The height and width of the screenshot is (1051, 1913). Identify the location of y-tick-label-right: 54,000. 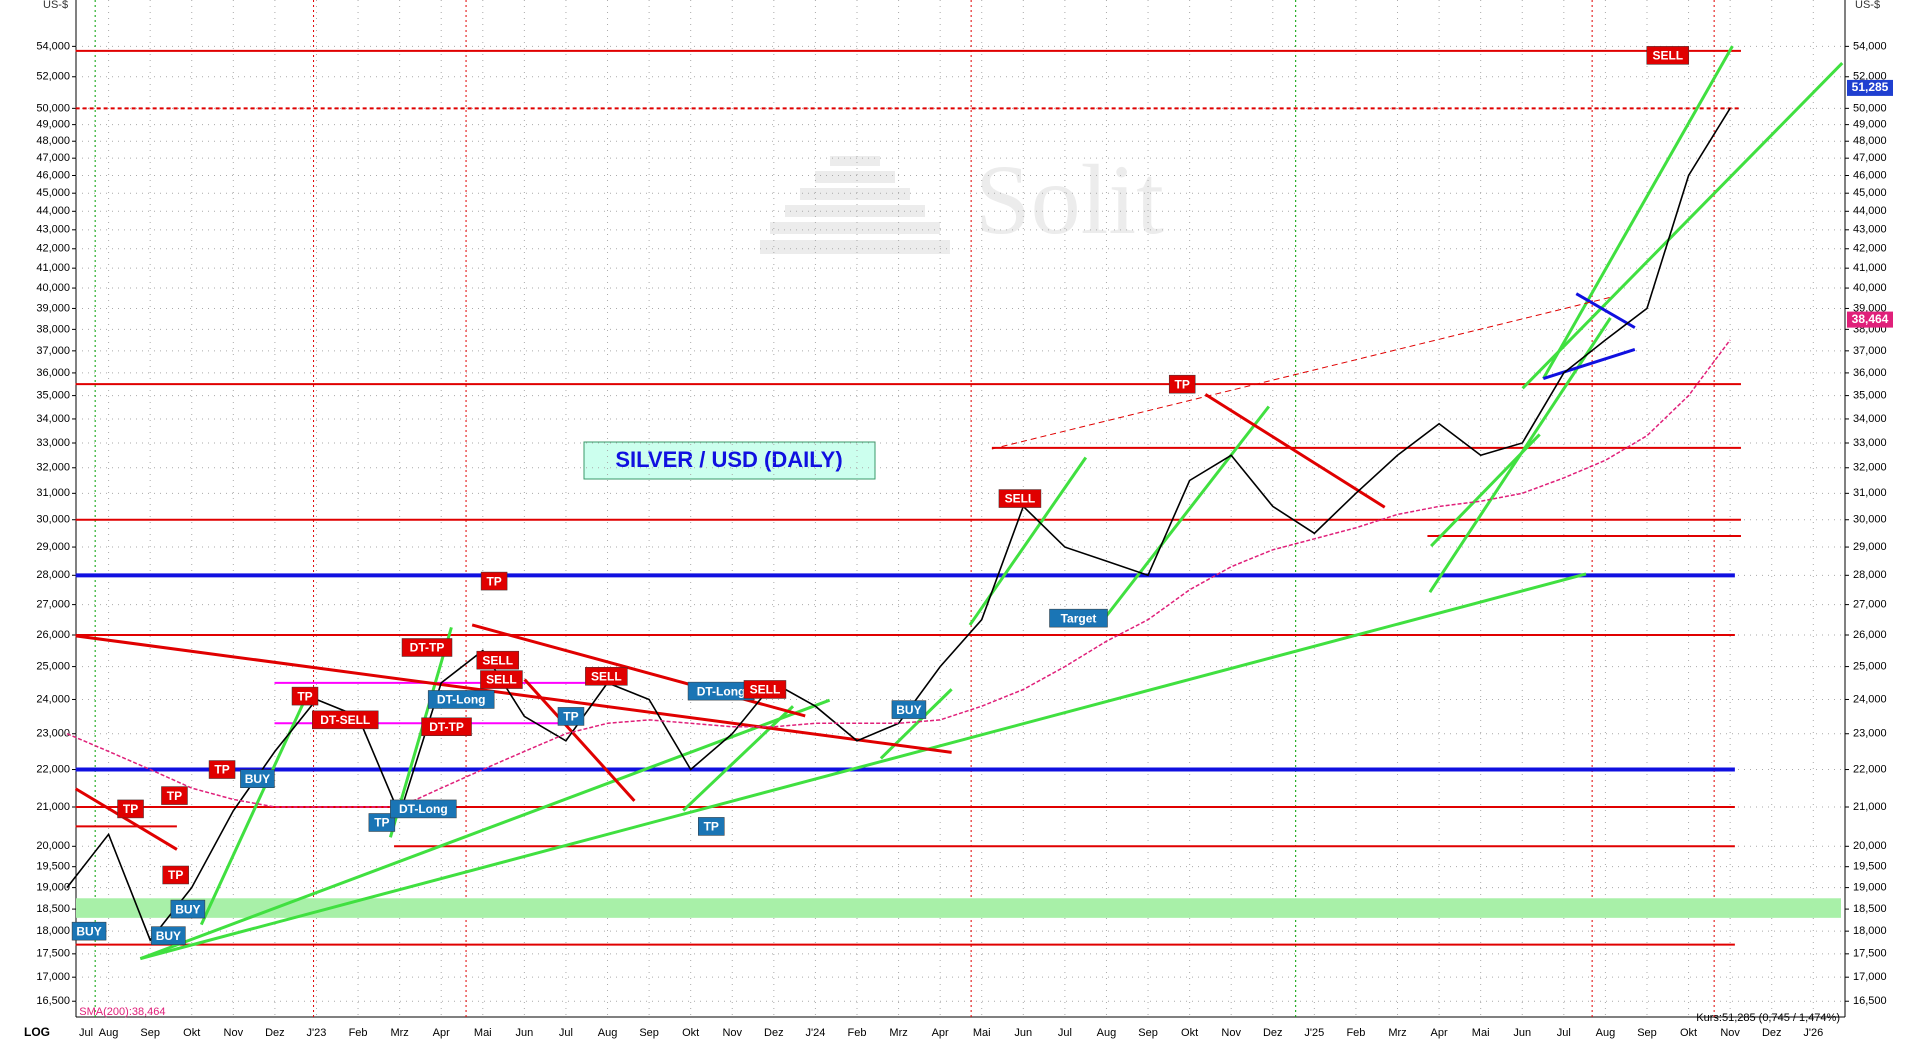
(1870, 46).